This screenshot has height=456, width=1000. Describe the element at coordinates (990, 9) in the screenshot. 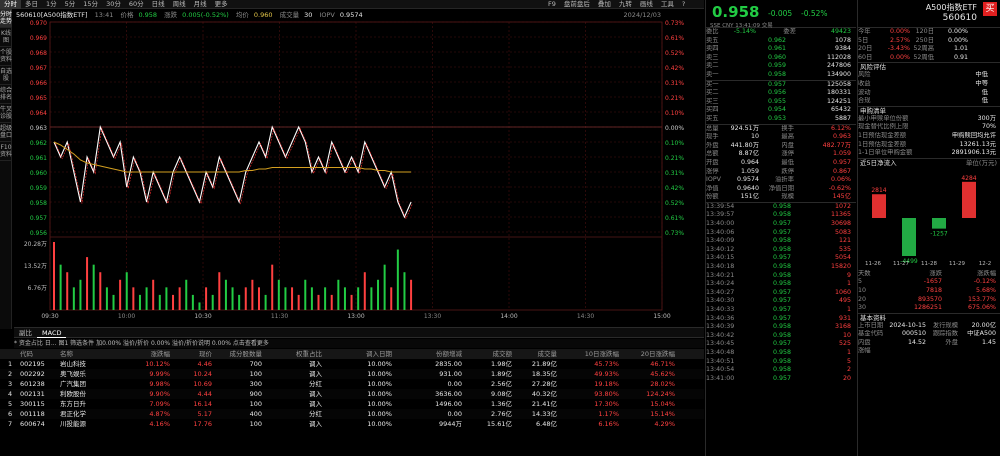

I see `buy-button: 买` at that location.